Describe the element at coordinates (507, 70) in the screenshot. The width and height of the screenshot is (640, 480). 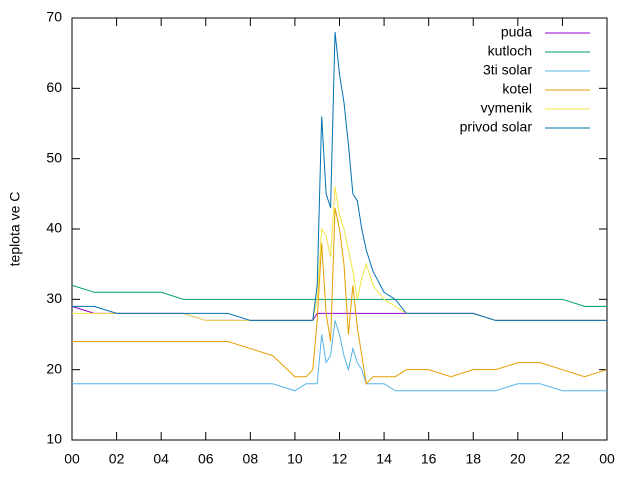
I see `legend-label: 3ti solar` at that location.